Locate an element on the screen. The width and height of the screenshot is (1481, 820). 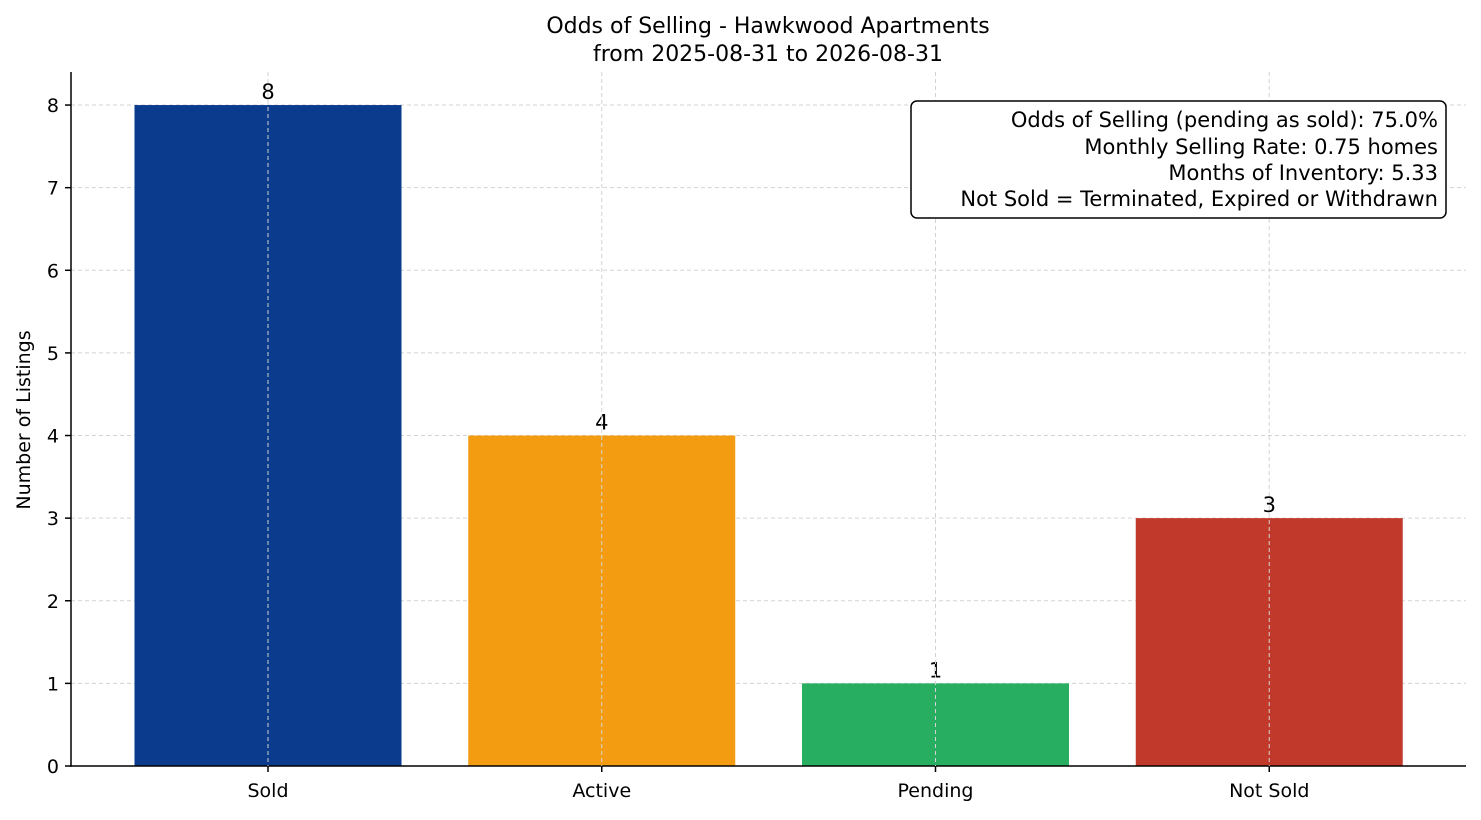
bar-value-label: 8 is located at coordinates (267, 92).